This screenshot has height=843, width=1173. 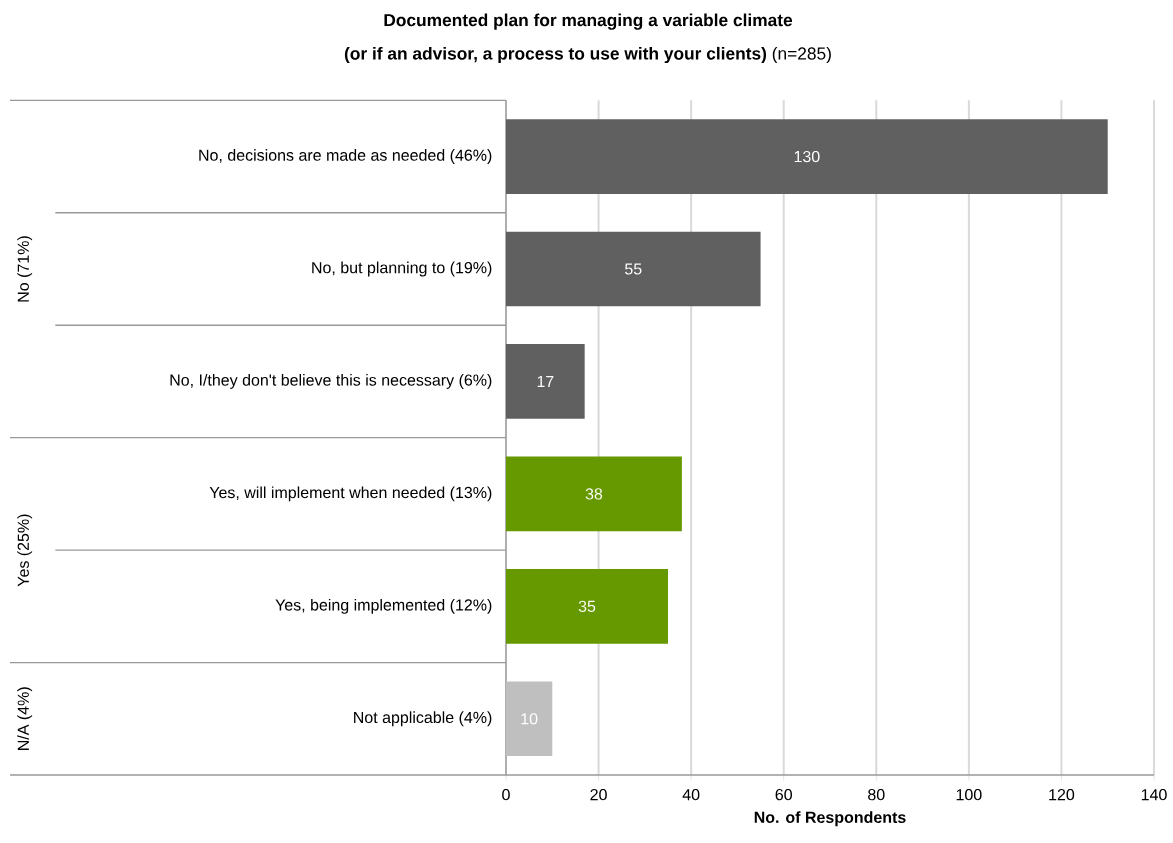 I want to click on y-tick-label: No, decisions are made as needed (46%), so click(x=345, y=157).